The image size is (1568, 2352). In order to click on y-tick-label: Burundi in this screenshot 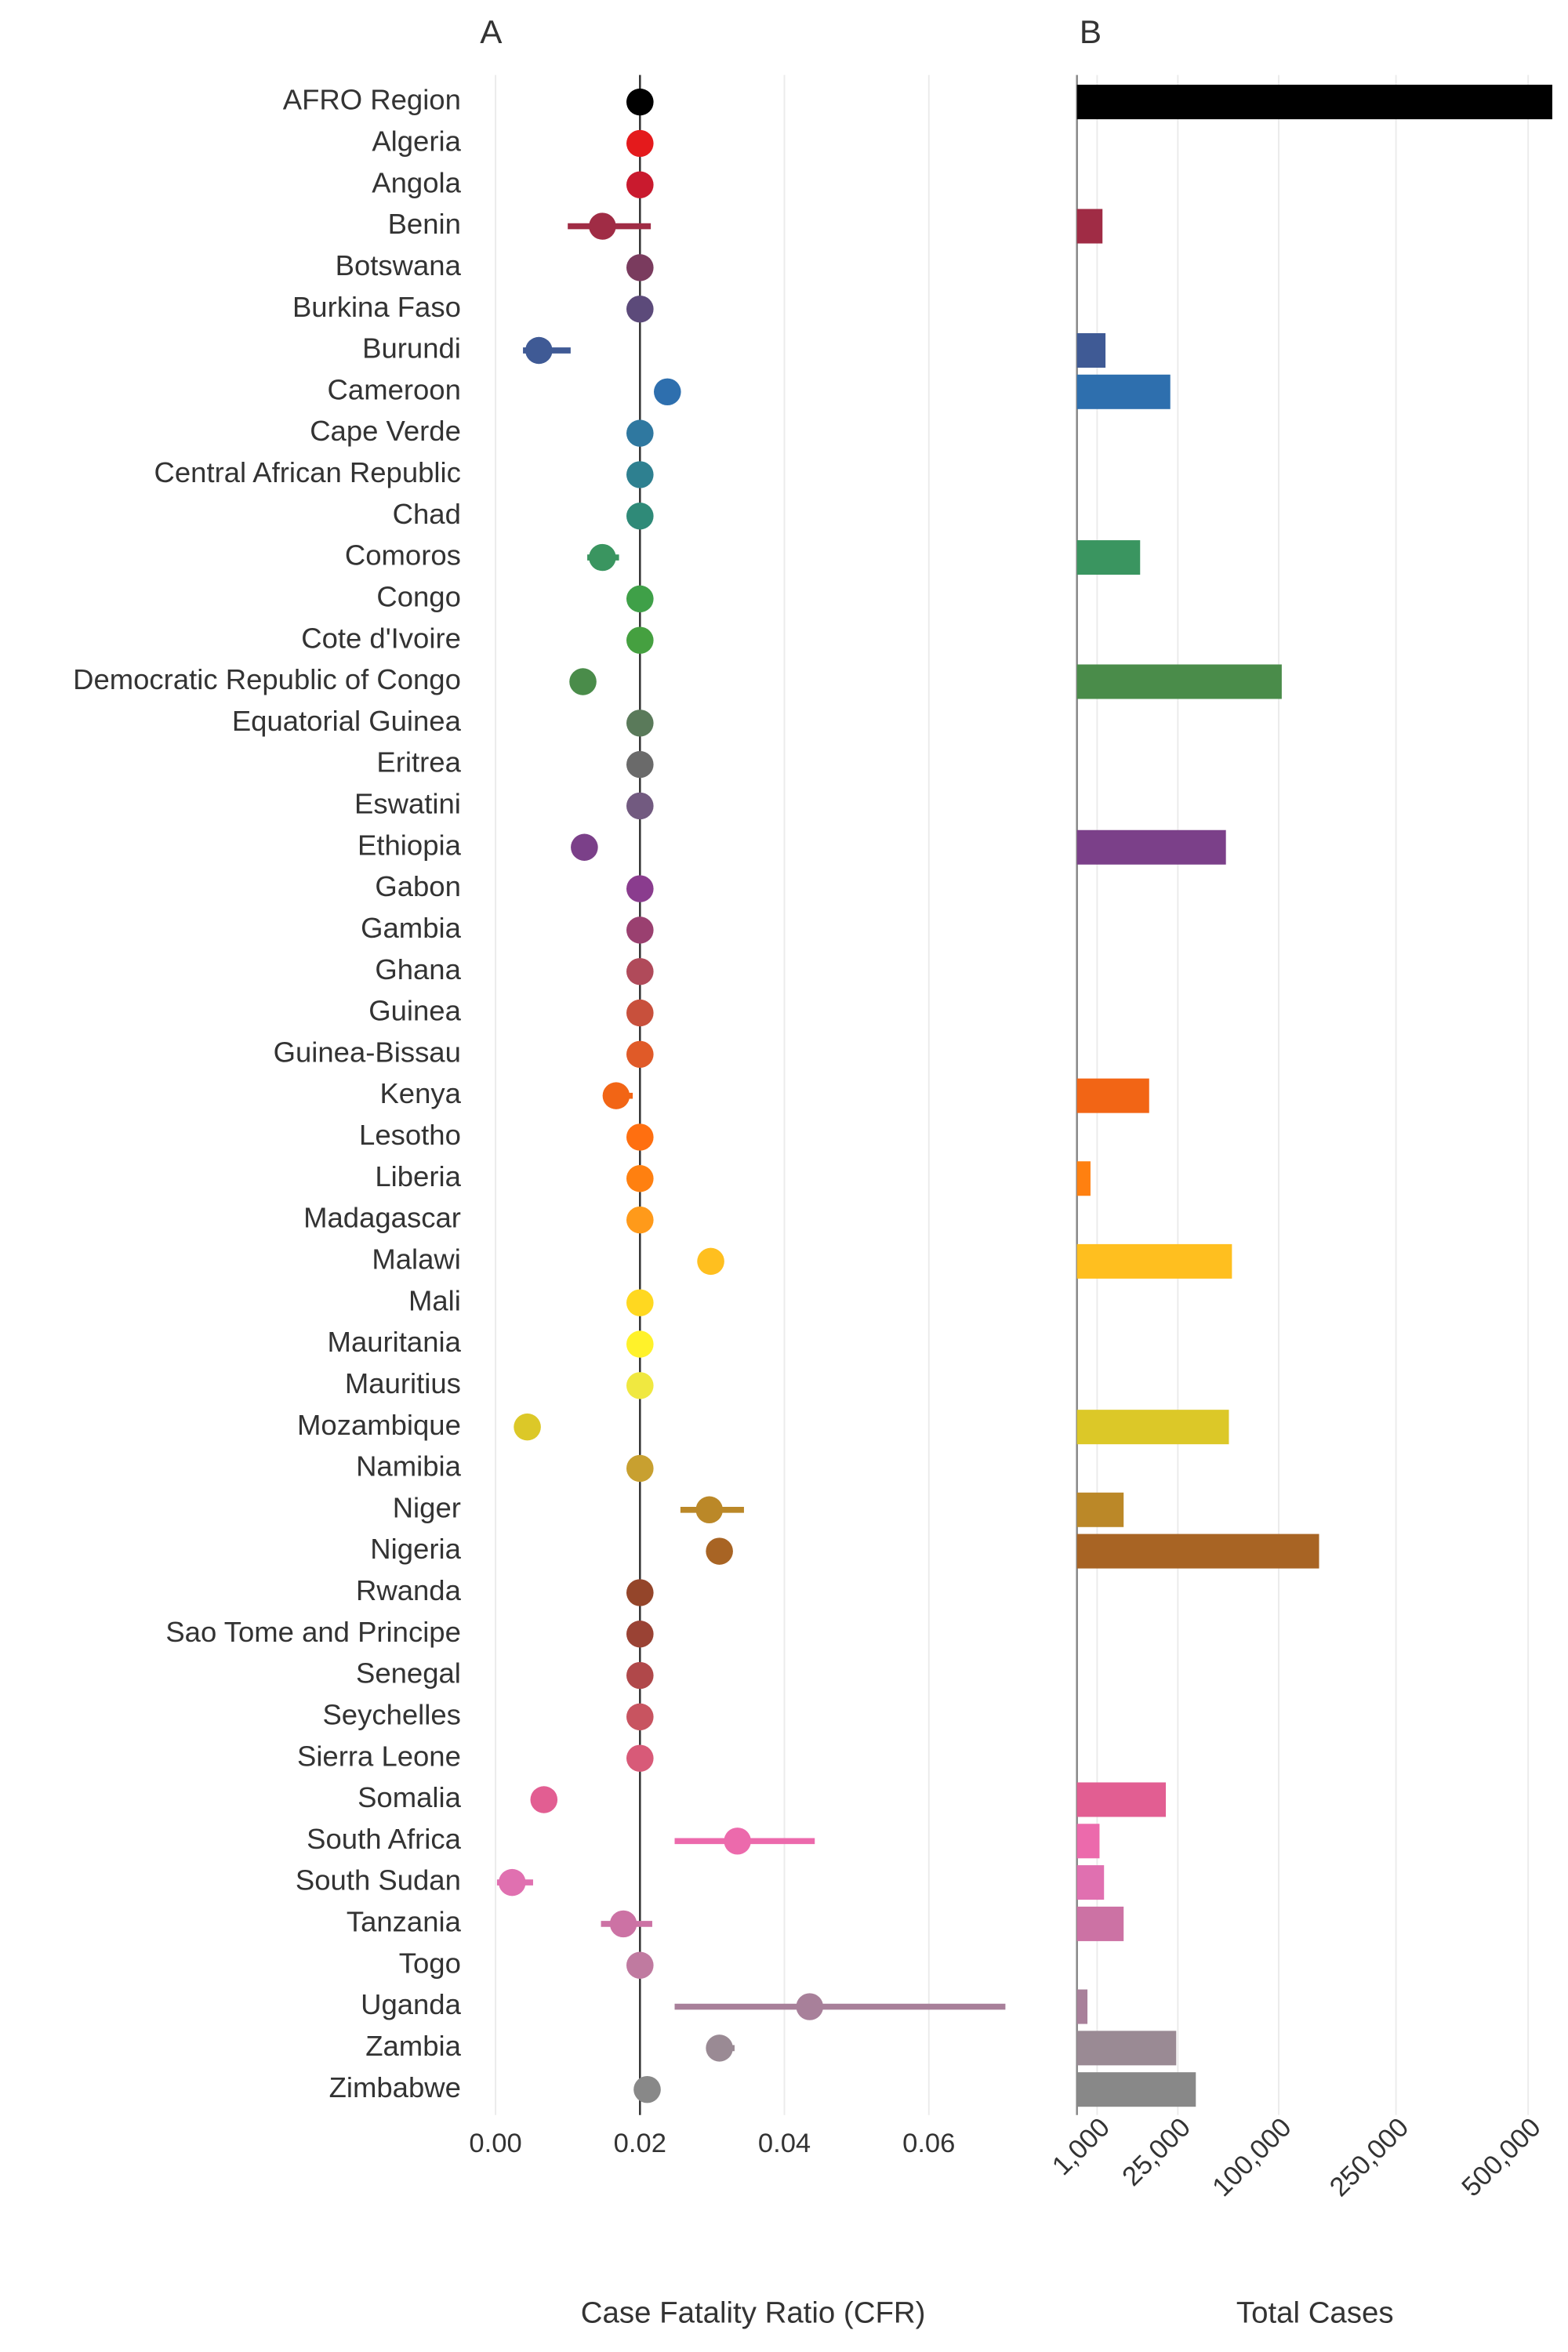, I will do `click(411, 348)`.